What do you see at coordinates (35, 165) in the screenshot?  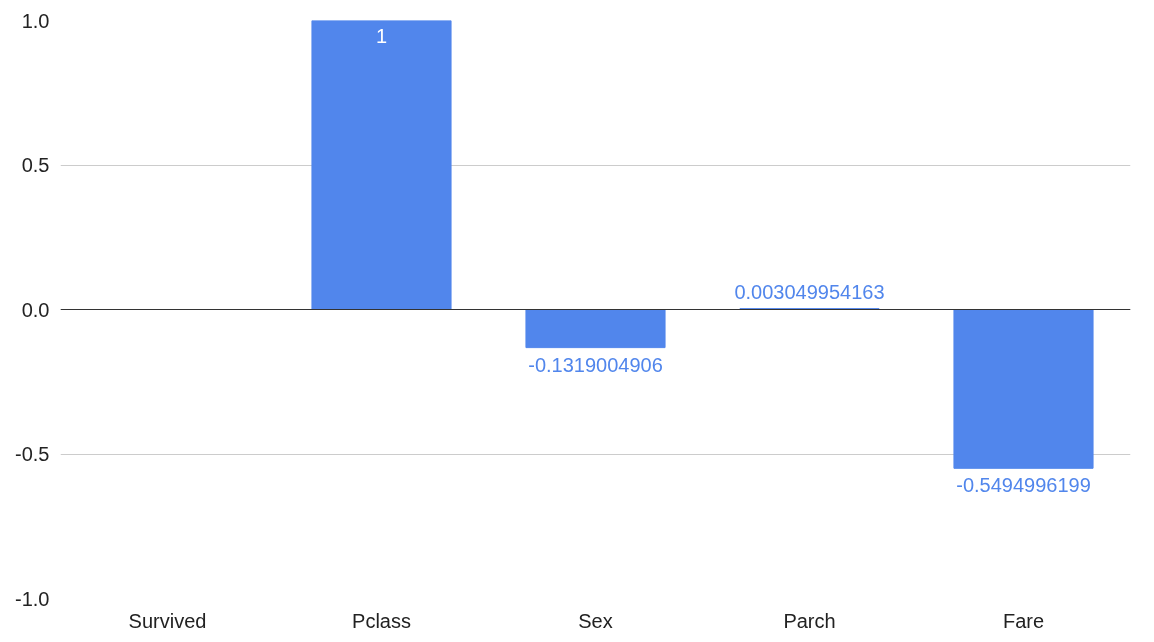 I see `y-tick-label: 0.5` at bounding box center [35, 165].